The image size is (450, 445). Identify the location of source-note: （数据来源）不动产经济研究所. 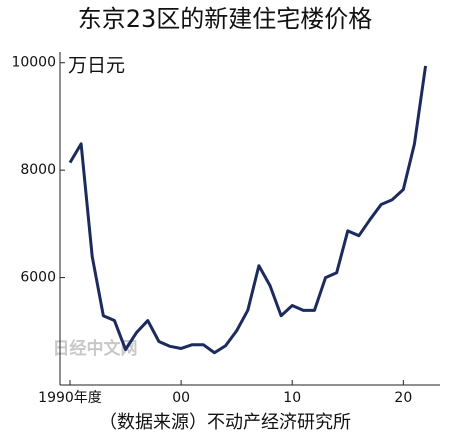
(225, 422).